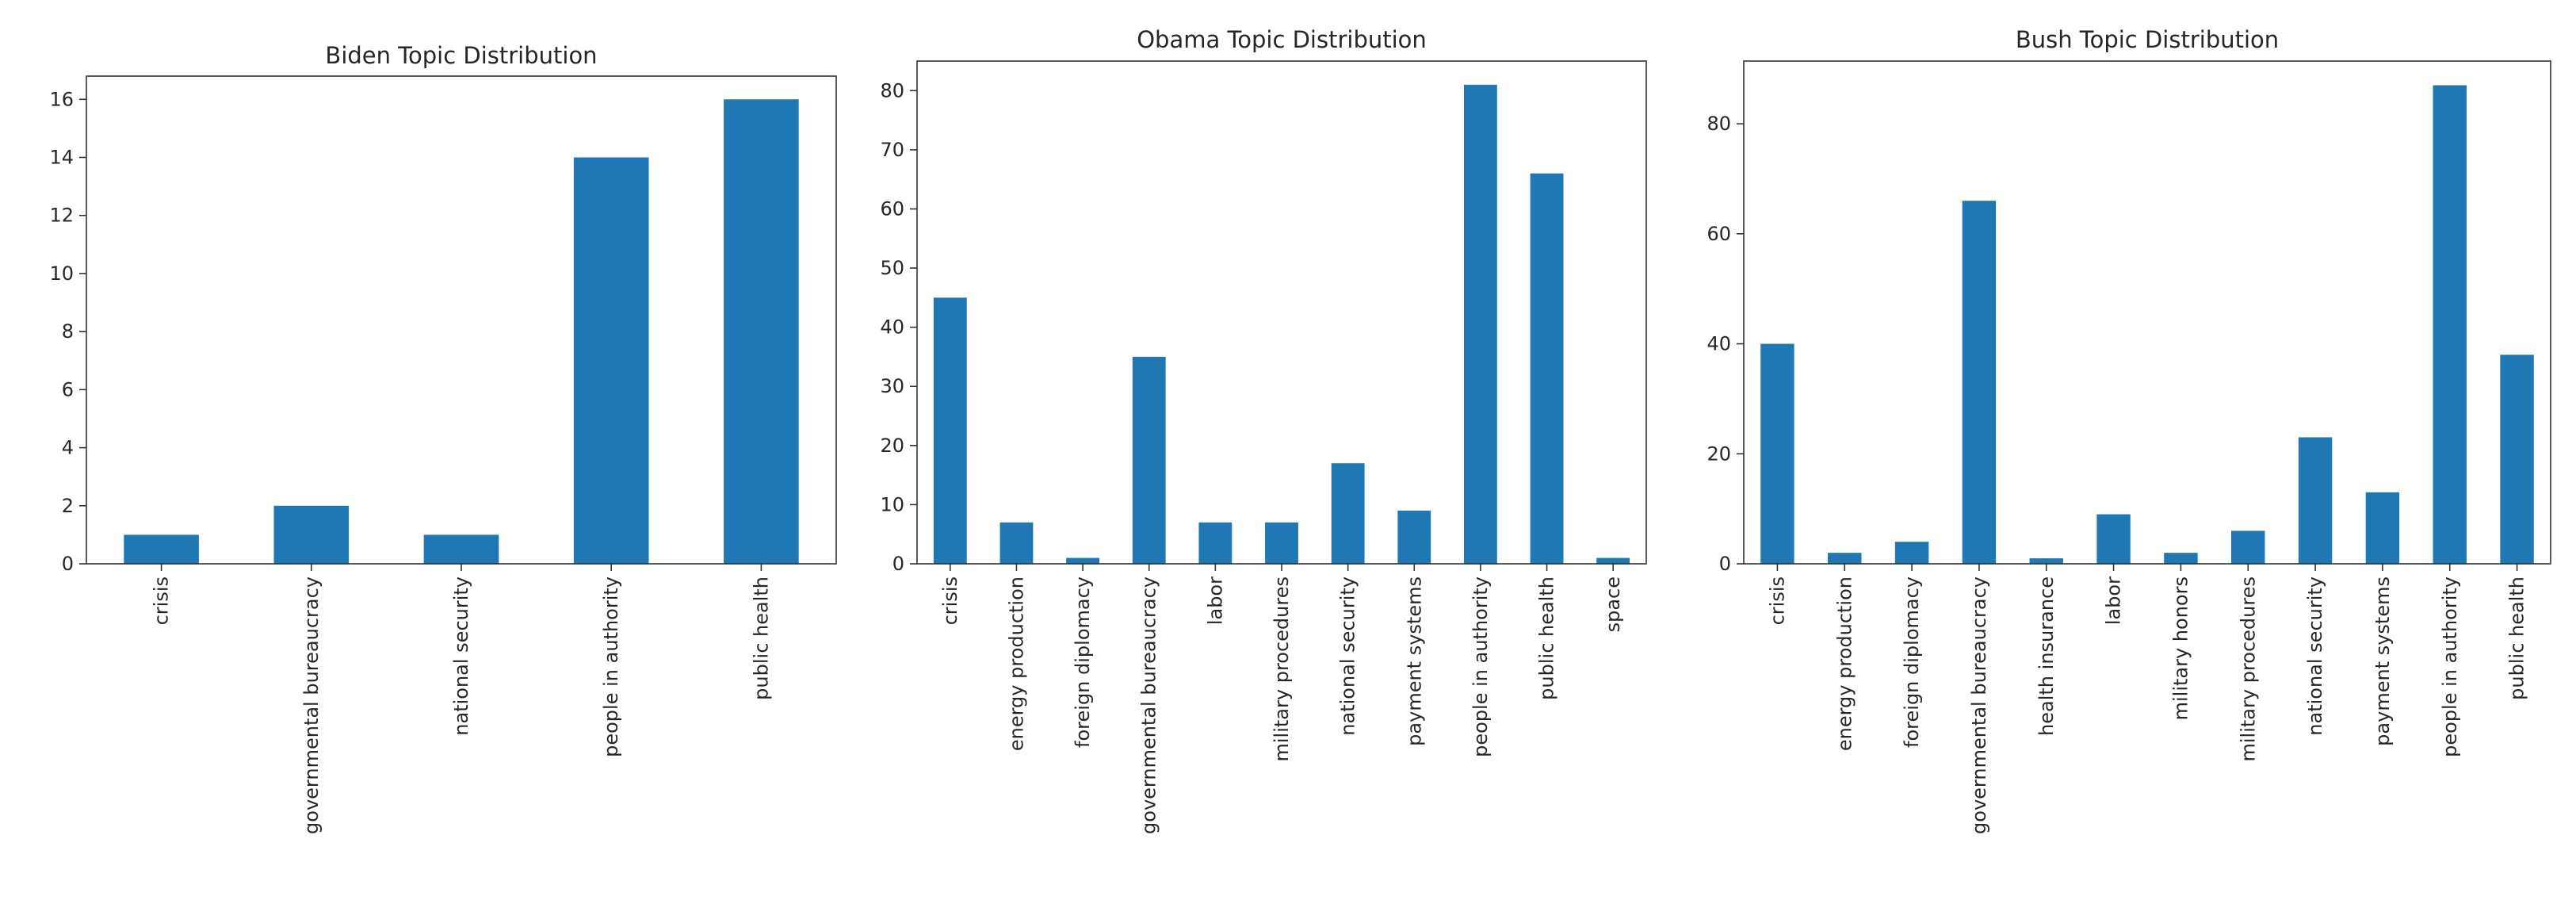 The height and width of the screenshot is (904, 2576). Describe the element at coordinates (61, 216) in the screenshot. I see `y-tick-label: 12` at that location.